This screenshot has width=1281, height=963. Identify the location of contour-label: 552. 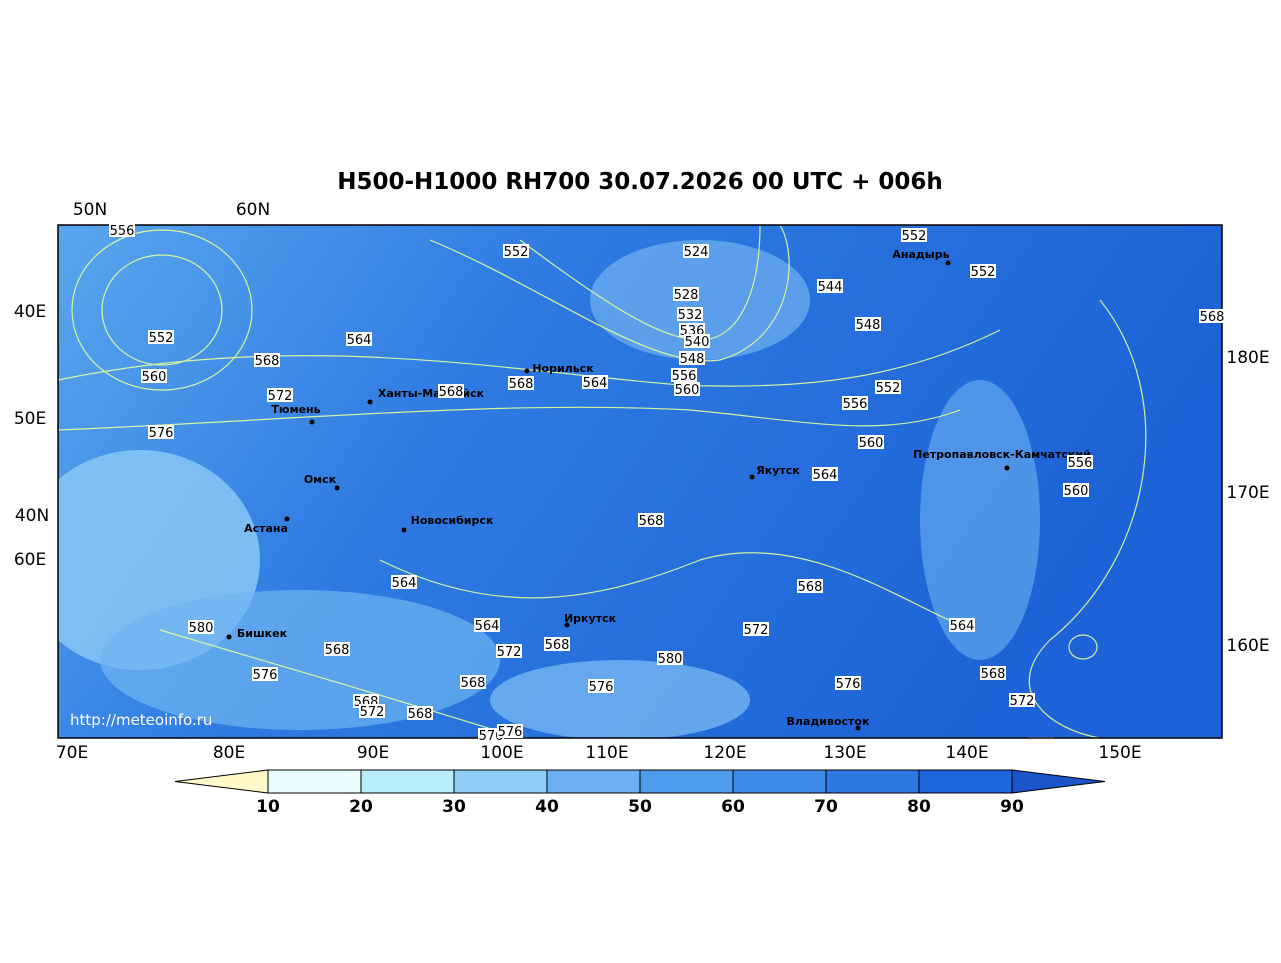
(161, 338).